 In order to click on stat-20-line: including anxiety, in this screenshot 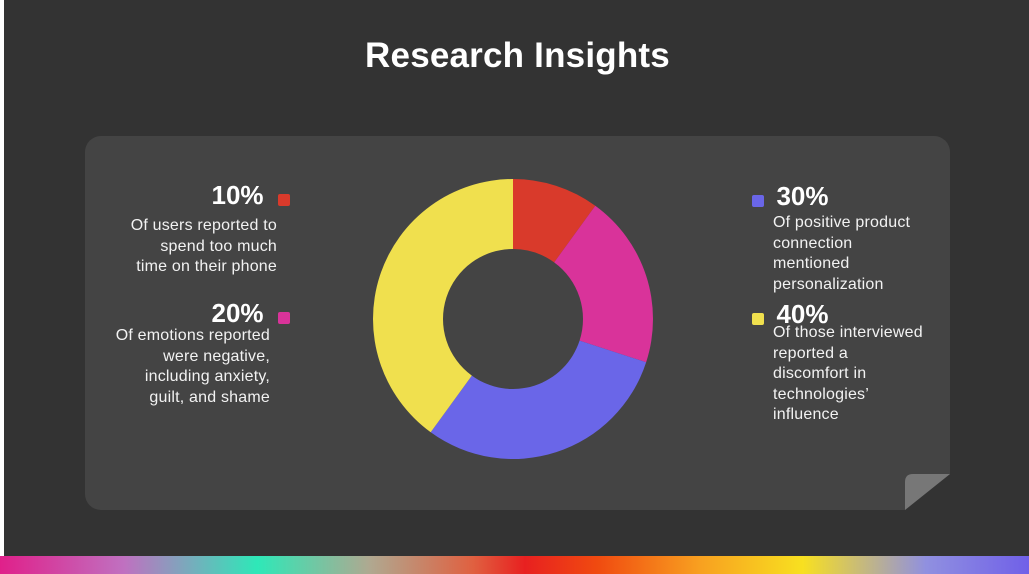, I will do `click(207, 376)`.